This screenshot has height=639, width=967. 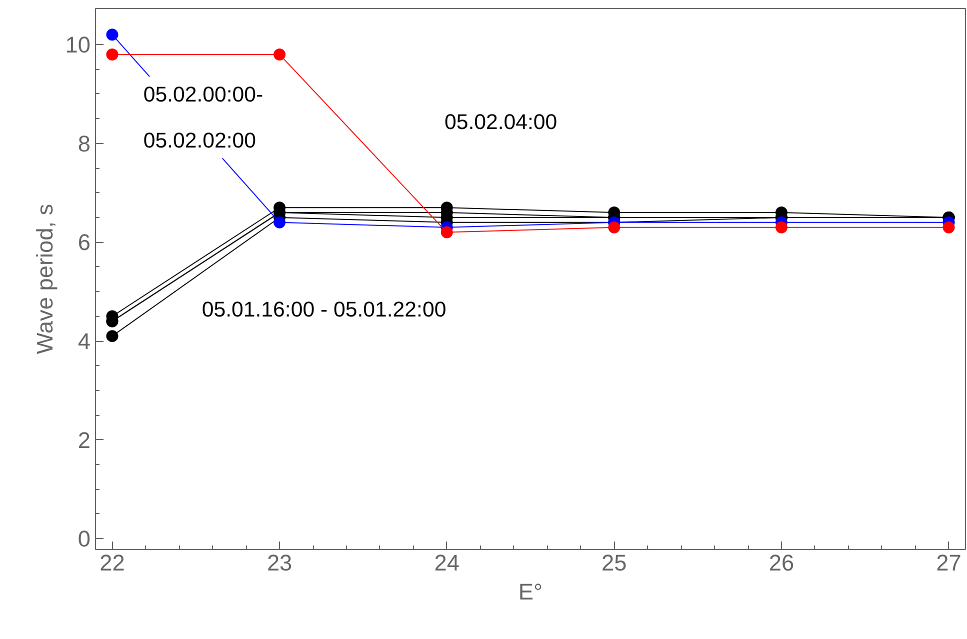 I want to click on x-tick-label: 25, so click(x=614, y=563).